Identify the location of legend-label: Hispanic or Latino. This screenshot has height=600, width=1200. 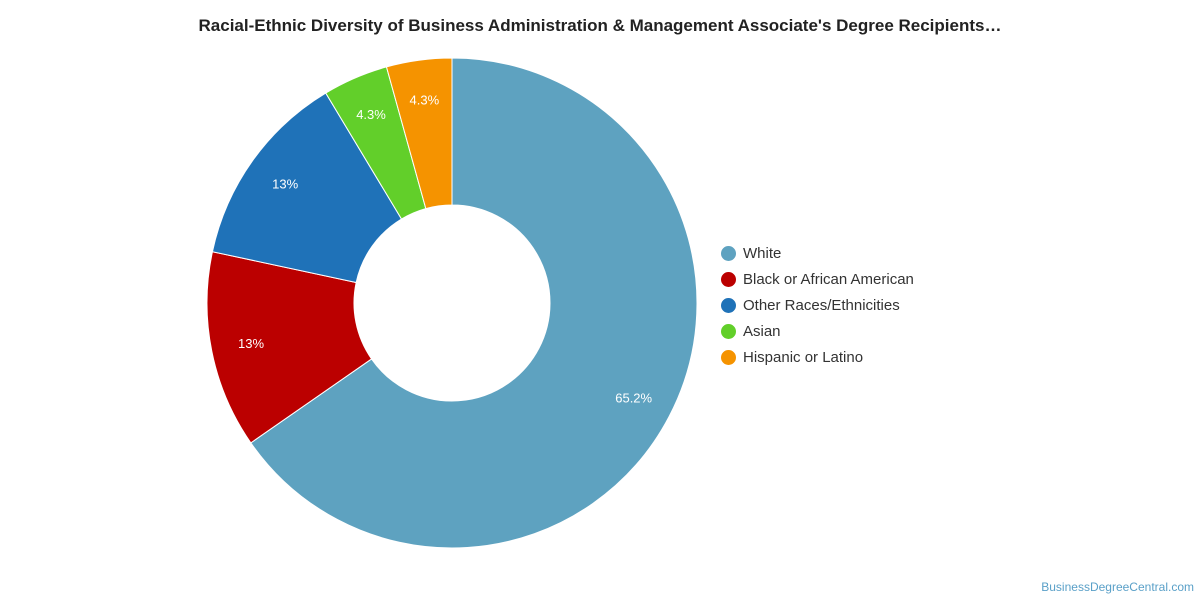
(803, 357).